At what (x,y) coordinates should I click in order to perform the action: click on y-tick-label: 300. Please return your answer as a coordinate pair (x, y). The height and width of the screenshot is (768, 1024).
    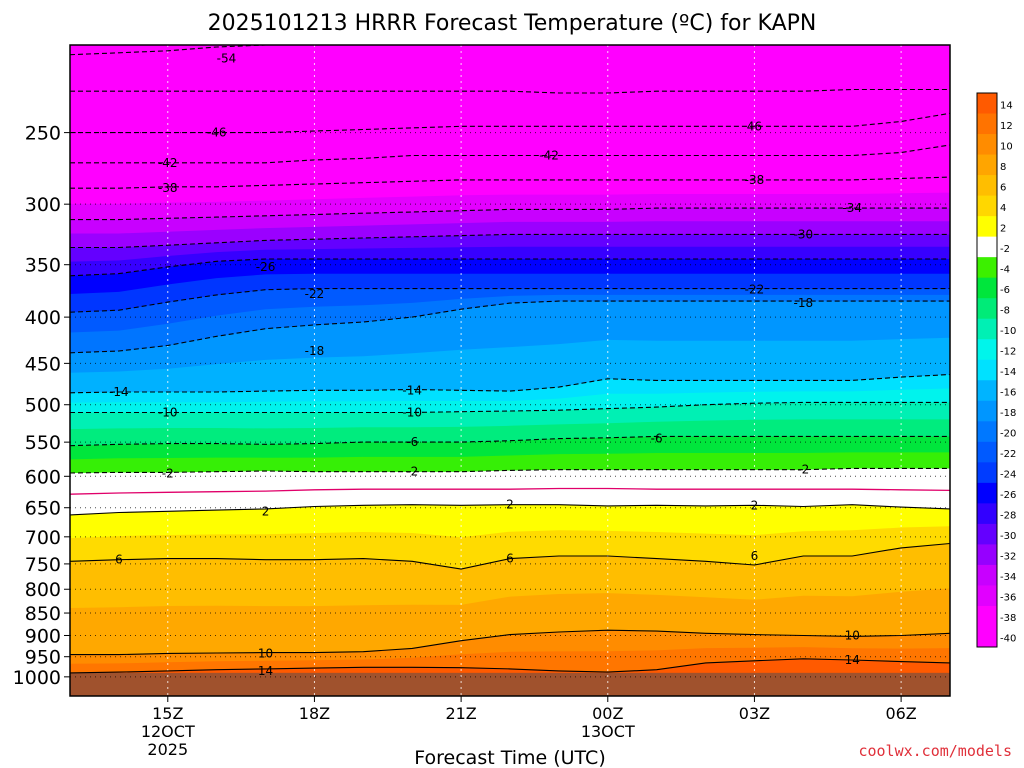
    Looking at the image, I should click on (43, 205).